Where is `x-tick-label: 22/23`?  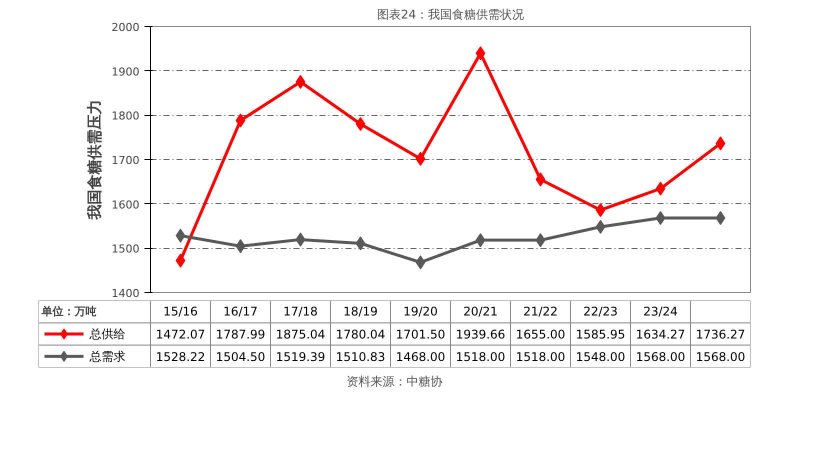 x-tick-label: 22/23 is located at coordinates (600, 311).